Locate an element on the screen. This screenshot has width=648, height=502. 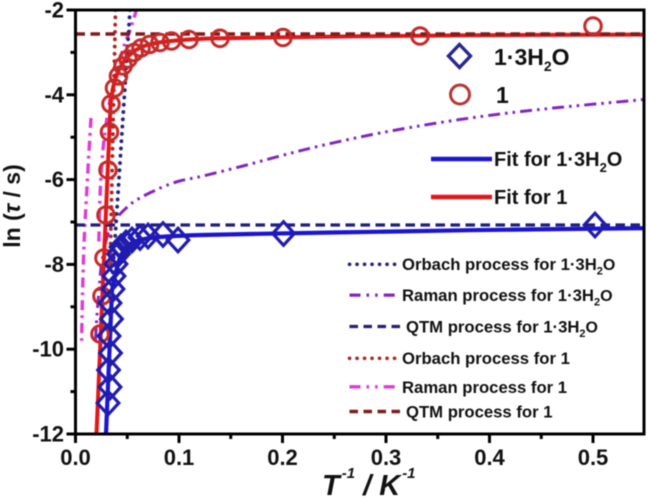
svg-text: QTM process for 1 is located at coordinates (479, 412).